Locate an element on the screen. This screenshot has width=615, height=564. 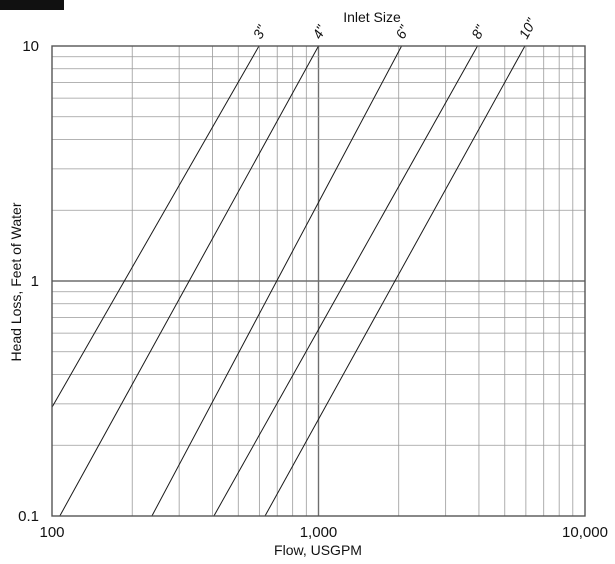
x-tick-label: 1,000 is located at coordinates (319, 532).